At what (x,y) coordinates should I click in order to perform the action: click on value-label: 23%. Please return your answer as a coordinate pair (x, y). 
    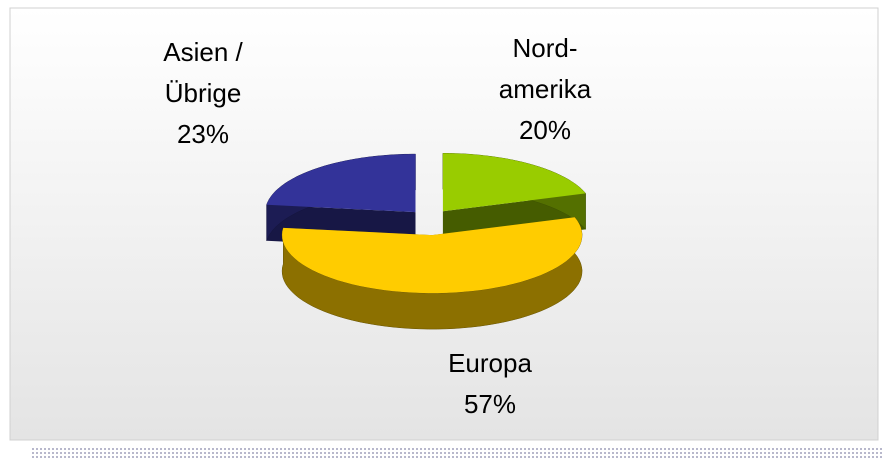
    Looking at the image, I should click on (203, 134).